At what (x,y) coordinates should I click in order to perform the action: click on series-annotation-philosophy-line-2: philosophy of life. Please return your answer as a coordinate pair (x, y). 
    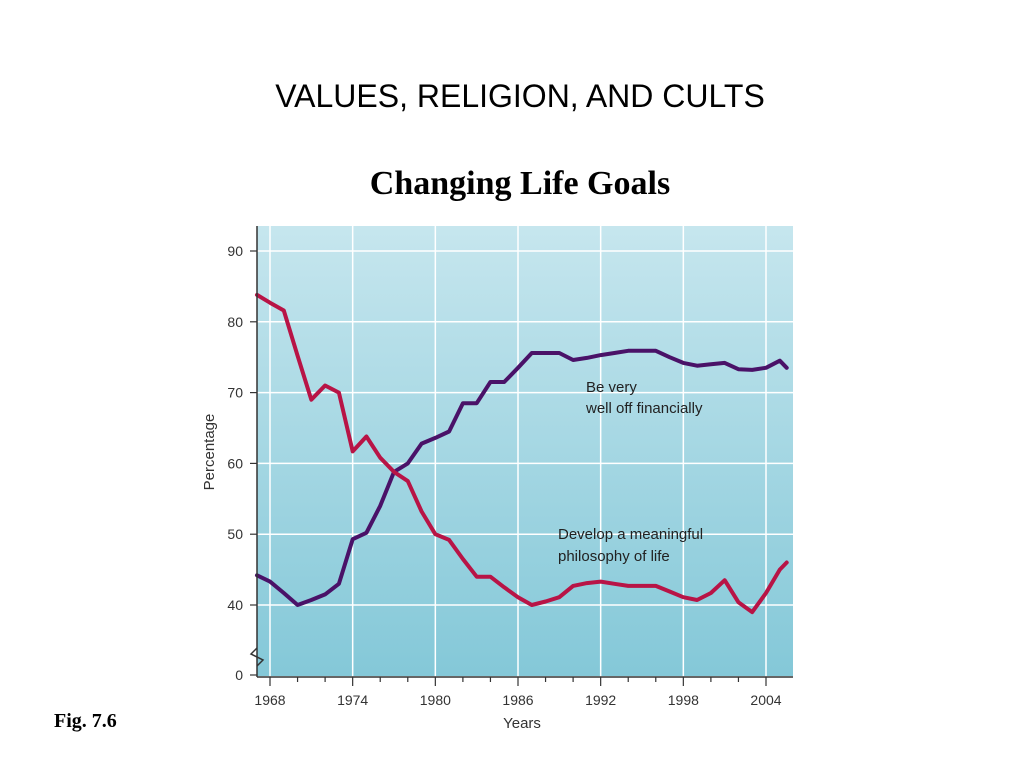
    Looking at the image, I should click on (614, 556).